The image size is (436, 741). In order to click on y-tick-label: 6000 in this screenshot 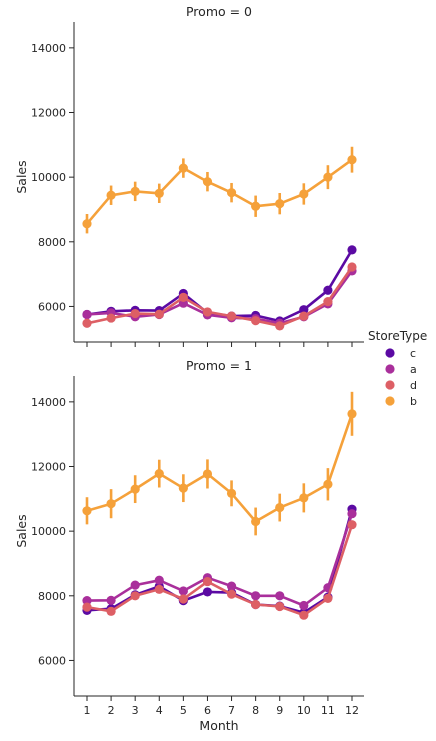, I will do `click(52, 306)`.